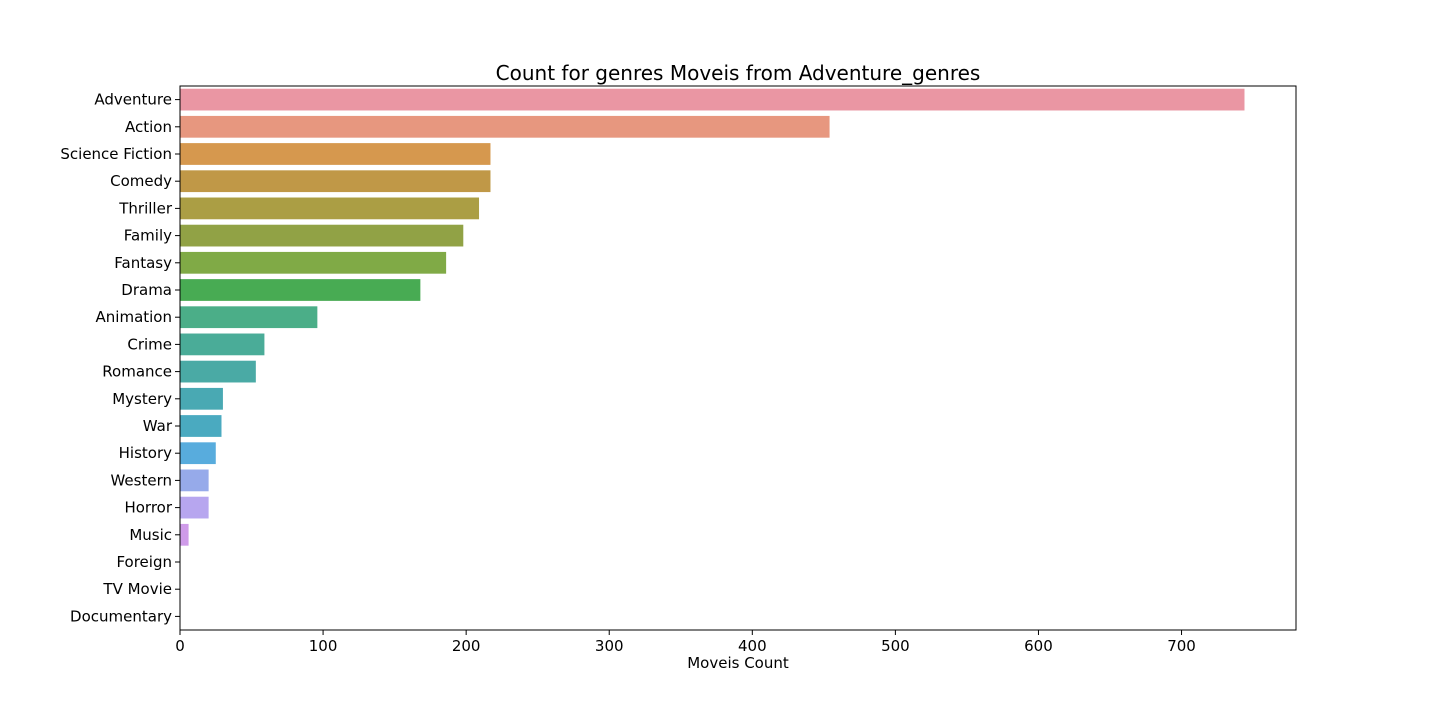 The image size is (1440, 724). What do you see at coordinates (313, 262) in the screenshot?
I see `bar-fantasy` at bounding box center [313, 262].